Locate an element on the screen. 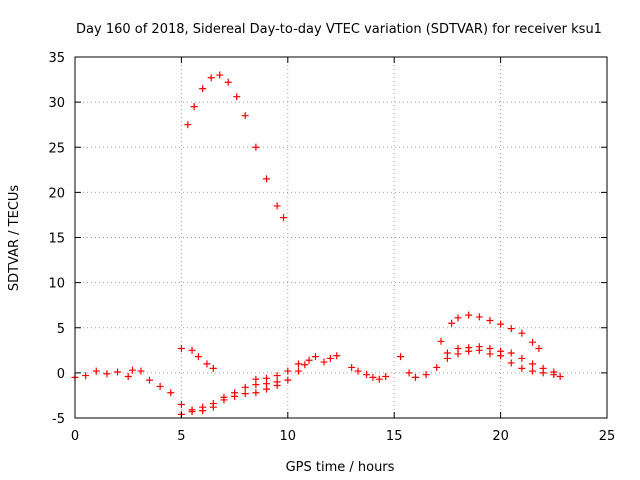  y-tick-label: 15 is located at coordinates (56, 239).